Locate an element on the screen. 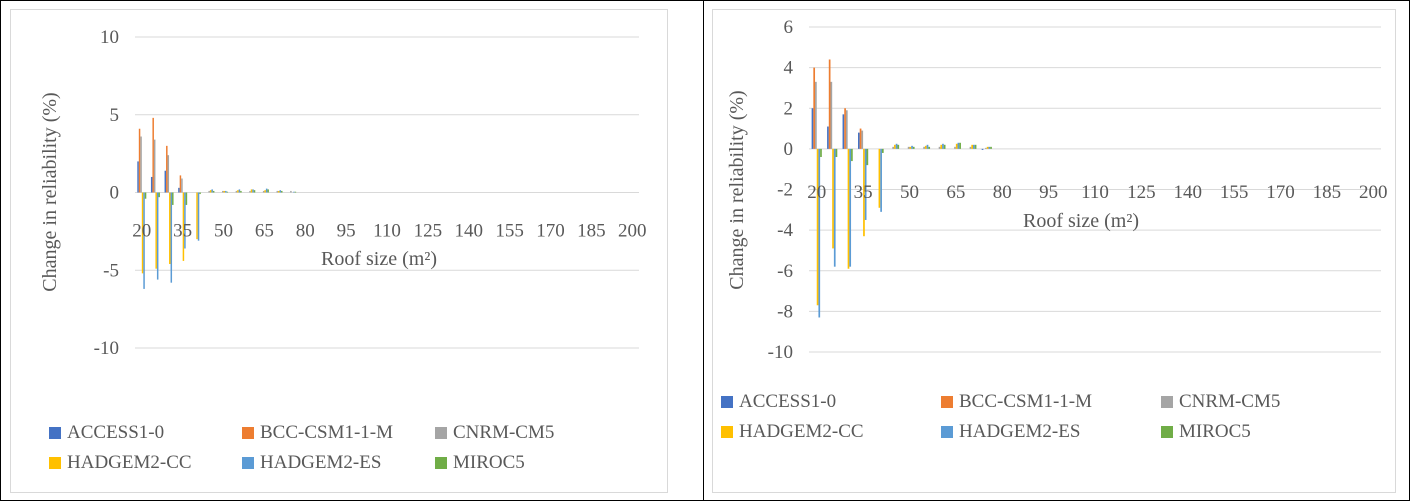 This screenshot has width=1411, height=502. y-tick-label: -2 is located at coordinates (785, 190).